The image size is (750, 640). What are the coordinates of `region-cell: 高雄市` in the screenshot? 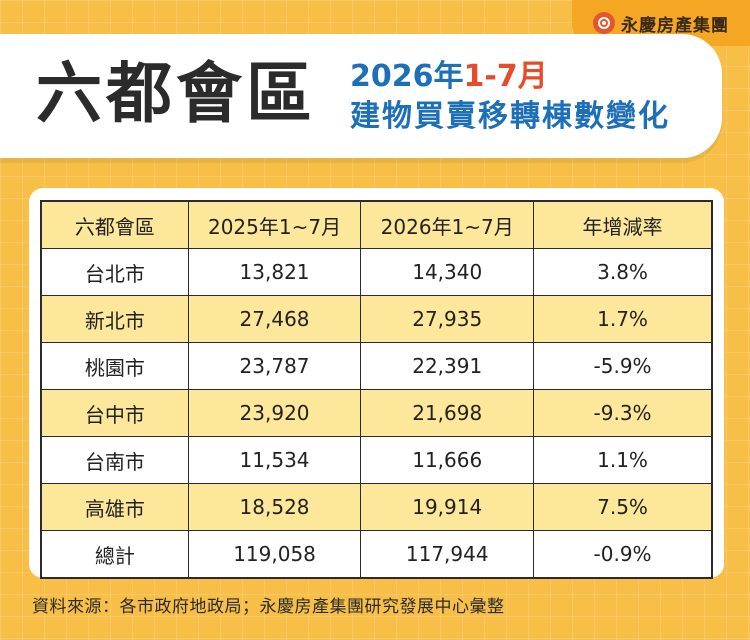 It's located at (114, 507).